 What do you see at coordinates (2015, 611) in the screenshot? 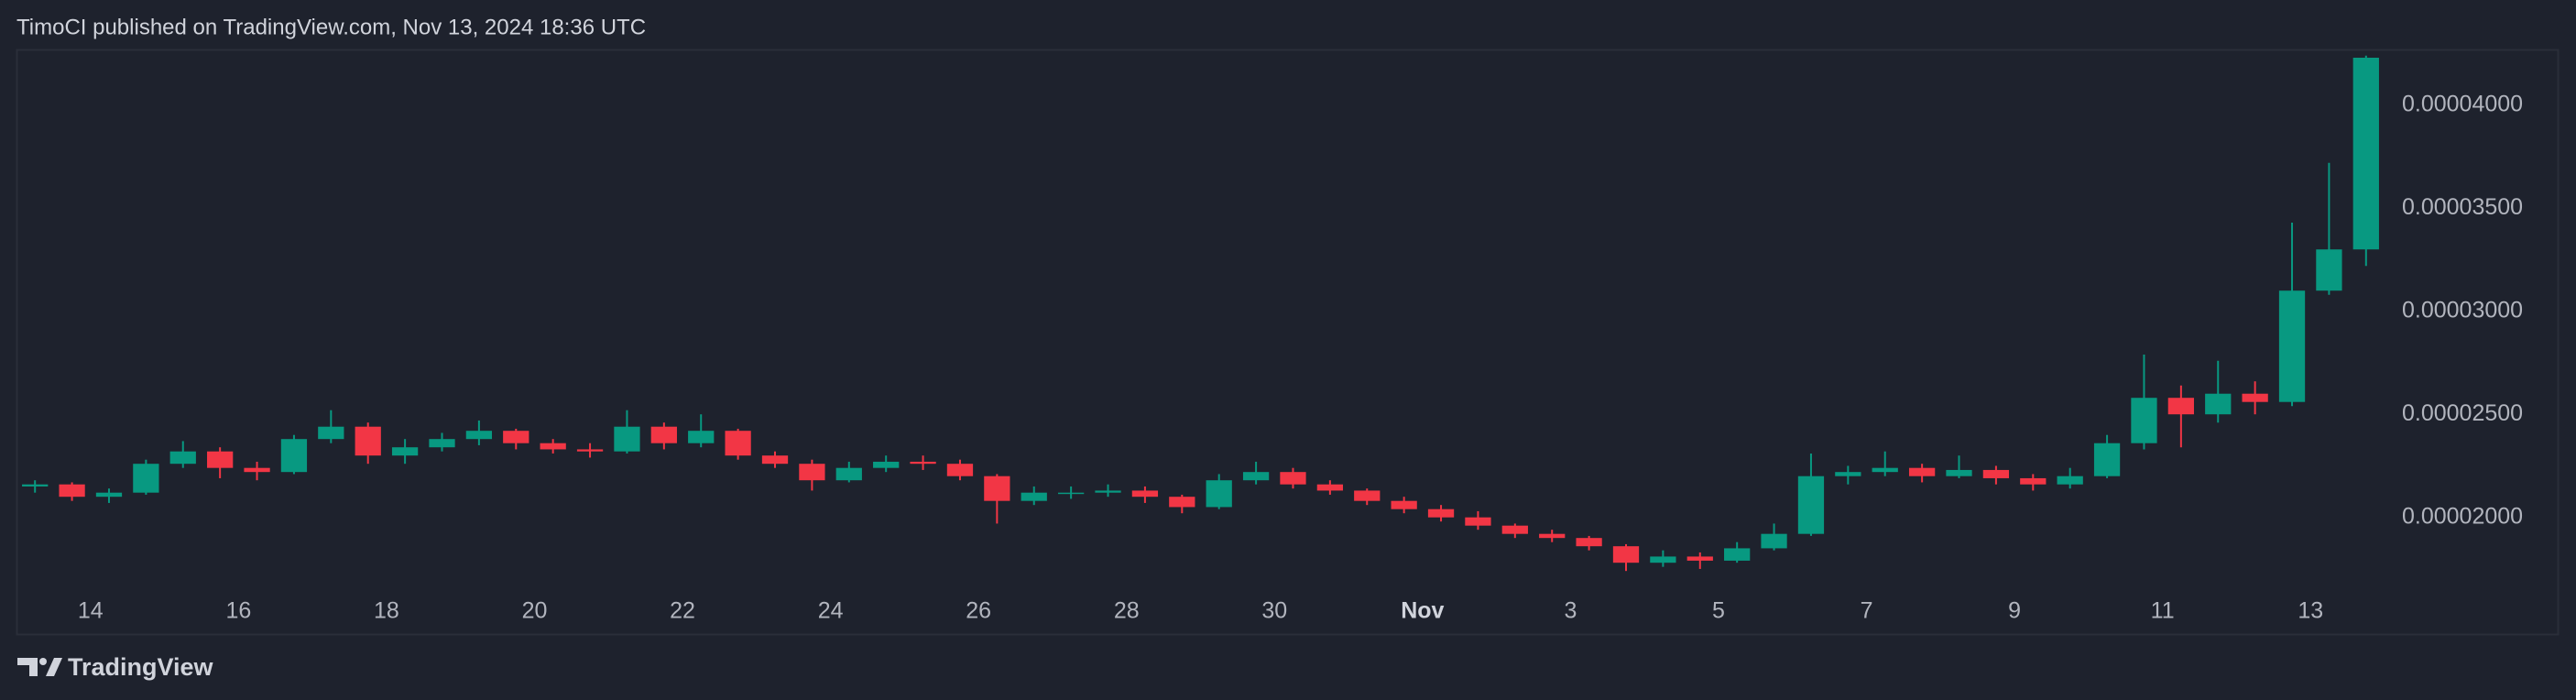
I see `x-tick-label: 9` at bounding box center [2015, 611].